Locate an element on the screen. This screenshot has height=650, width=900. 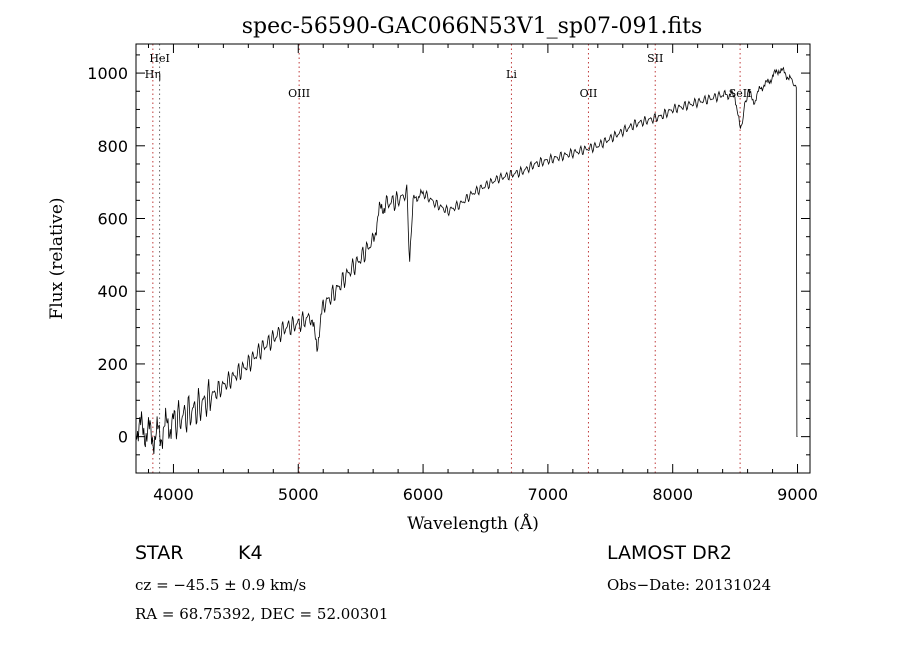
chart-title: spec-56590-GAC066N53V1_sp07-091.fits is located at coordinates (472, 26).